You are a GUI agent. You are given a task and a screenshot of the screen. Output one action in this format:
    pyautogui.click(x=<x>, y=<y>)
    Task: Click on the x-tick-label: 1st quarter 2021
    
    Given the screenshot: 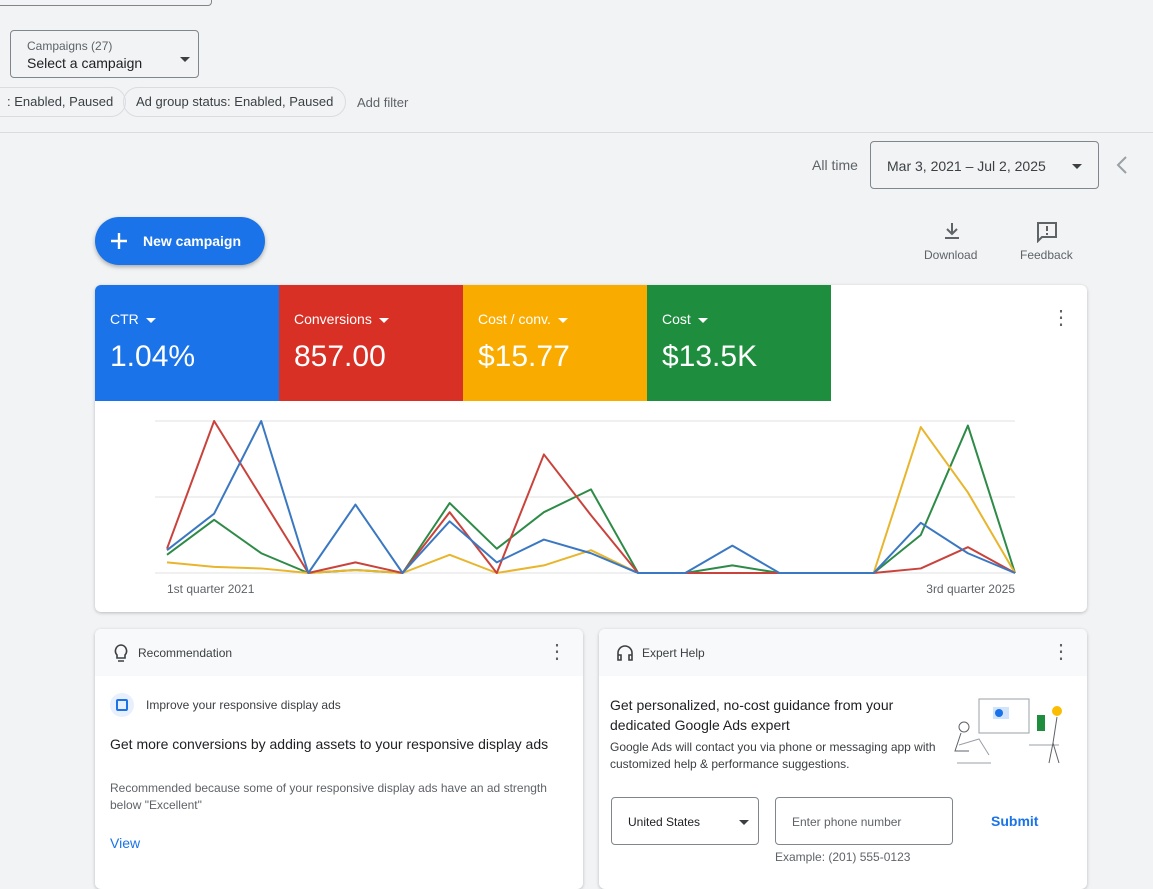 What is the action you would take?
    pyautogui.click(x=211, y=589)
    